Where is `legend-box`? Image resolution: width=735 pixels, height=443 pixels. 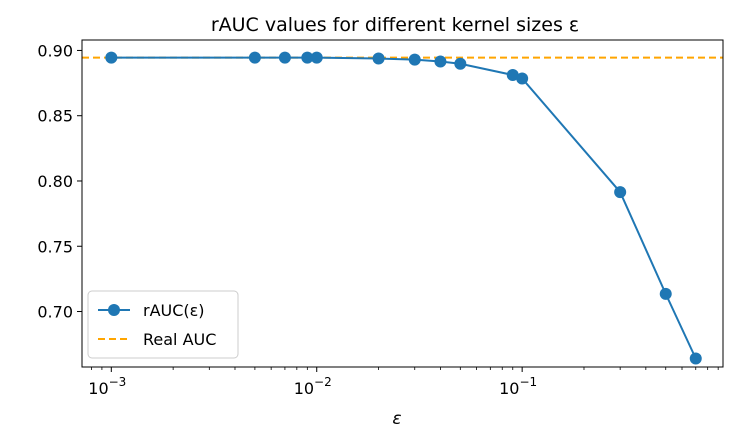 legend-box is located at coordinates (163, 324).